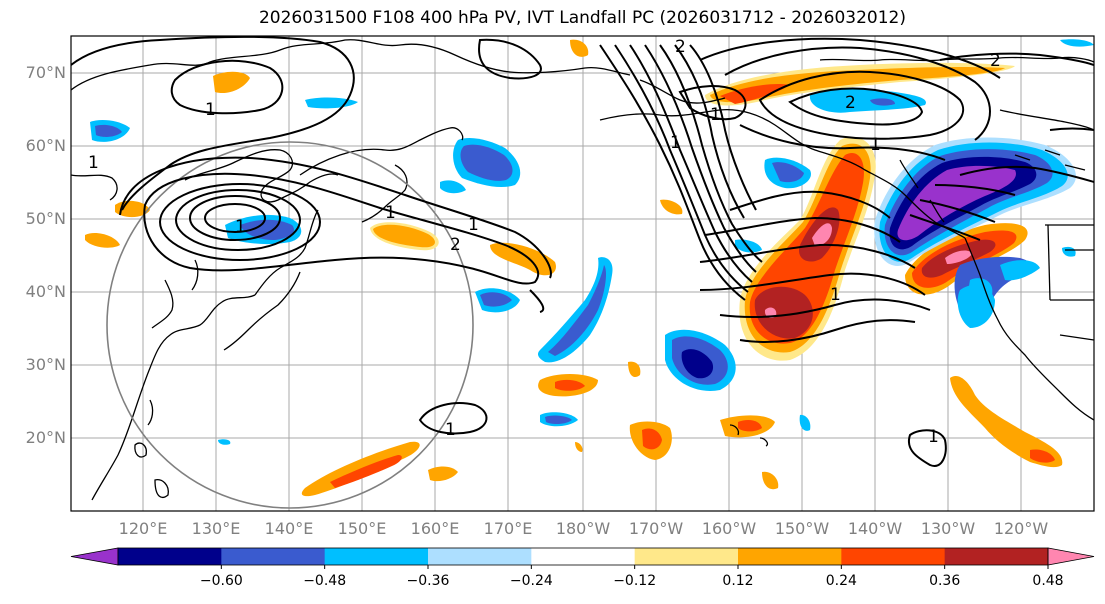 The image size is (1105, 604). Describe the element at coordinates (46, 72) in the screenshot. I see `lat-label: 70°N` at that location.